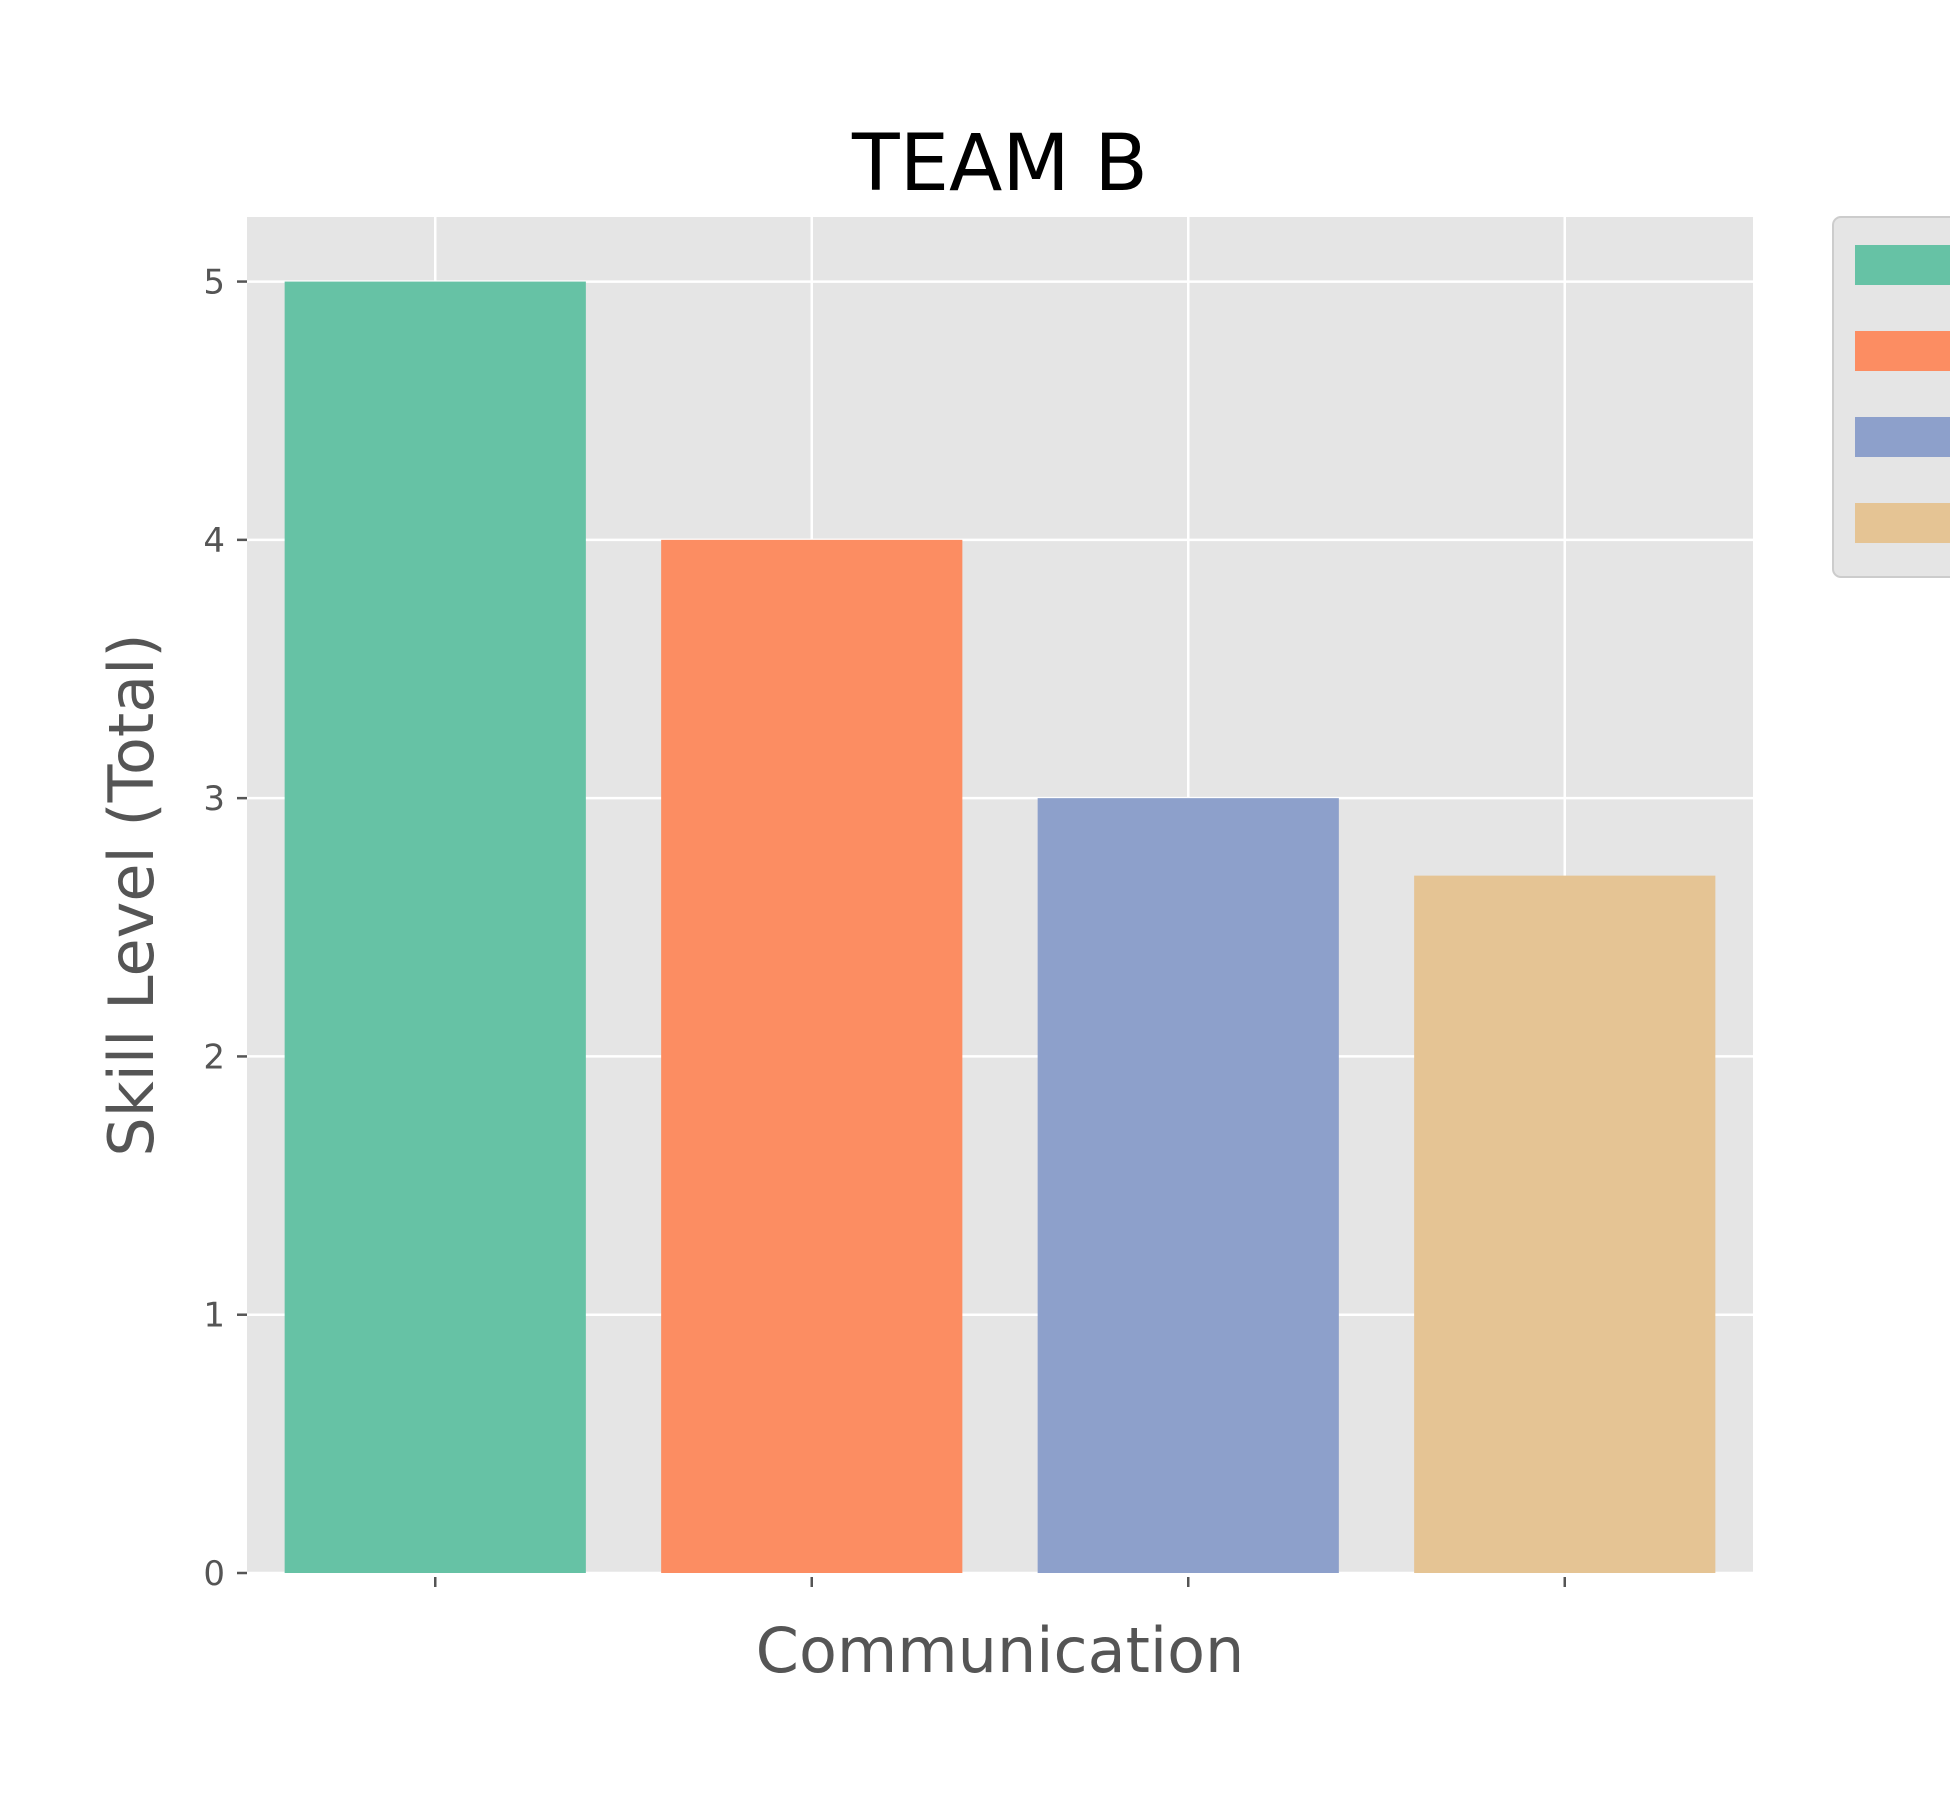 The width and height of the screenshot is (1950, 1800). What do you see at coordinates (214, 1316) in the screenshot?
I see `y-tick-label: 1` at bounding box center [214, 1316].